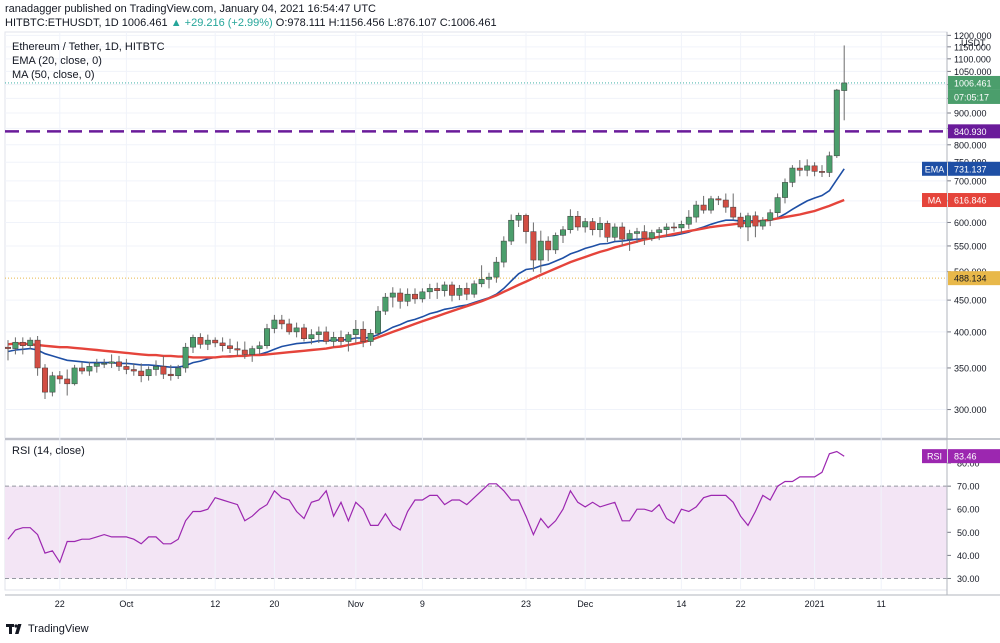 The height and width of the screenshot is (643, 1000). I want to click on time-tick-label: 11, so click(881, 604).